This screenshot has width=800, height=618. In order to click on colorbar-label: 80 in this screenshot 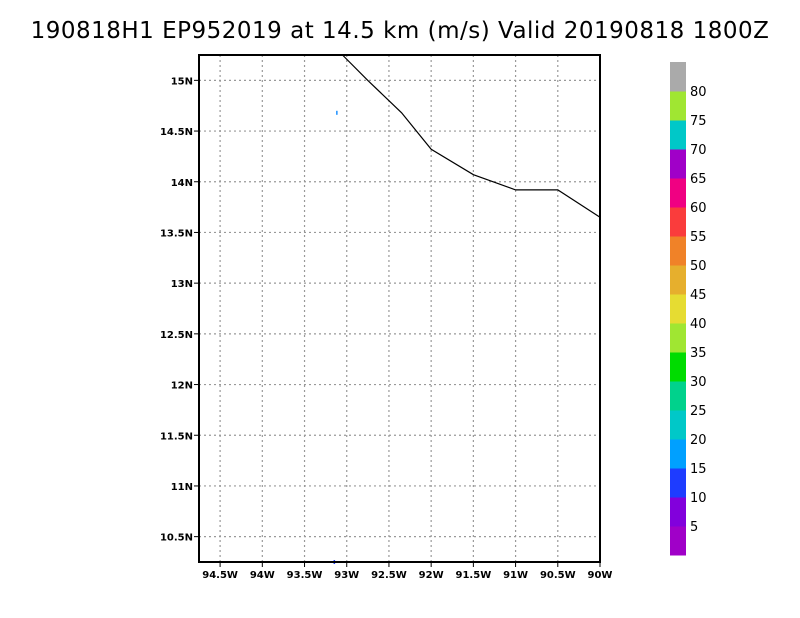, I will do `click(698, 92)`.